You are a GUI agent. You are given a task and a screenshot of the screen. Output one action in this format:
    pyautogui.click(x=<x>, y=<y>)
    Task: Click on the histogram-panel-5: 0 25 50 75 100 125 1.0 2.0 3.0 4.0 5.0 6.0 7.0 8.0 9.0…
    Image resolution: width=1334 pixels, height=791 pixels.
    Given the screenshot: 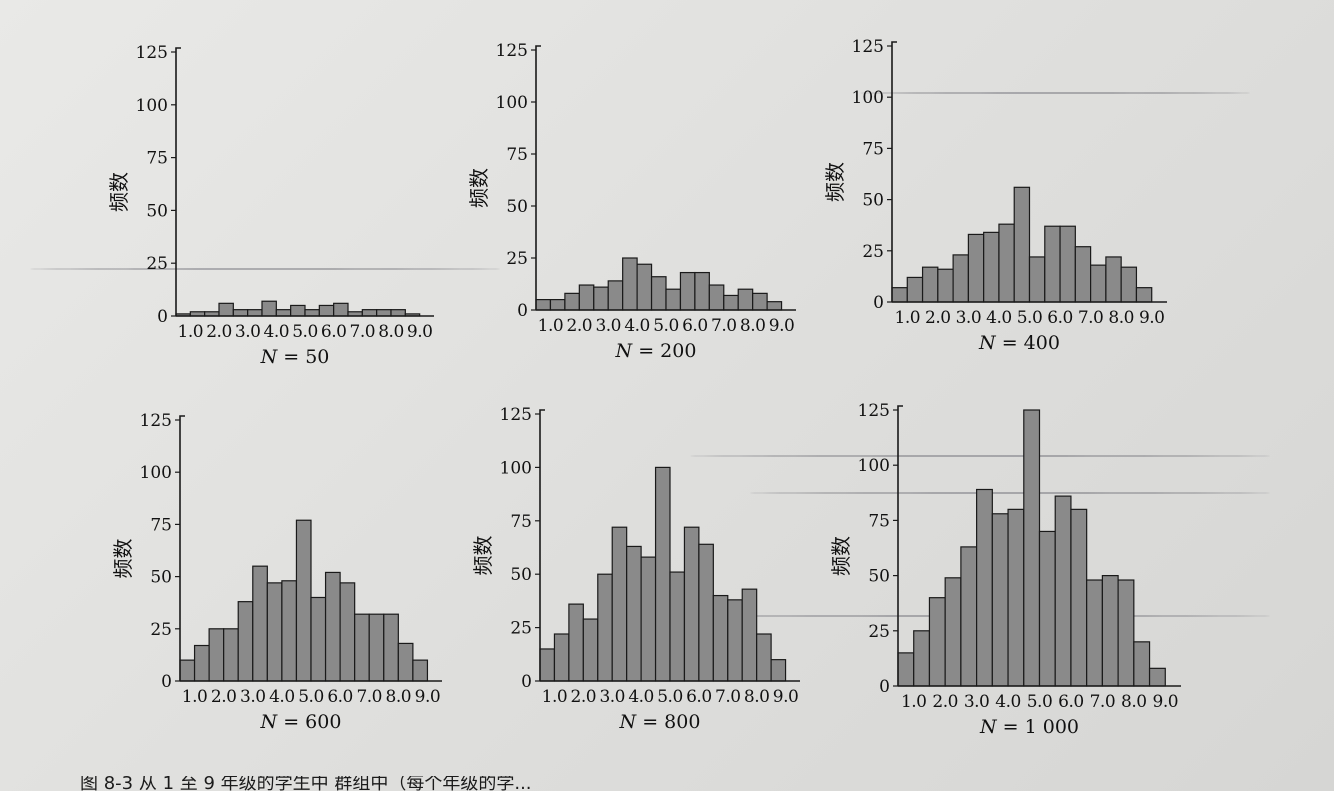 What is the action you would take?
    pyautogui.click(x=635, y=569)
    